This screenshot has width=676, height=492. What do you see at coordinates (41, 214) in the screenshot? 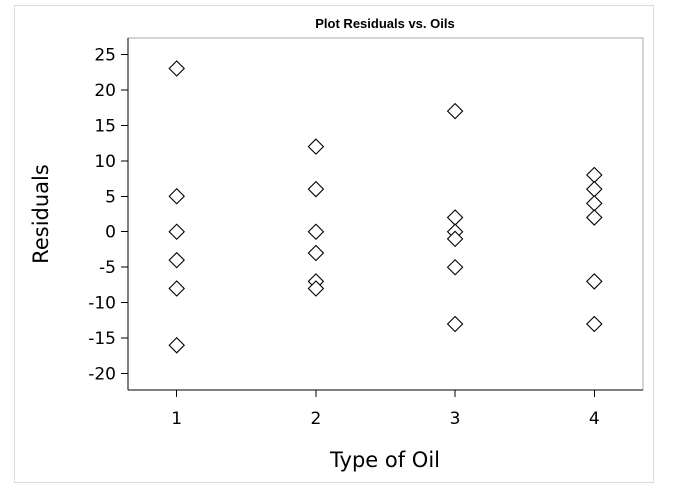
I see `y-axis-label: Residuals` at bounding box center [41, 214].